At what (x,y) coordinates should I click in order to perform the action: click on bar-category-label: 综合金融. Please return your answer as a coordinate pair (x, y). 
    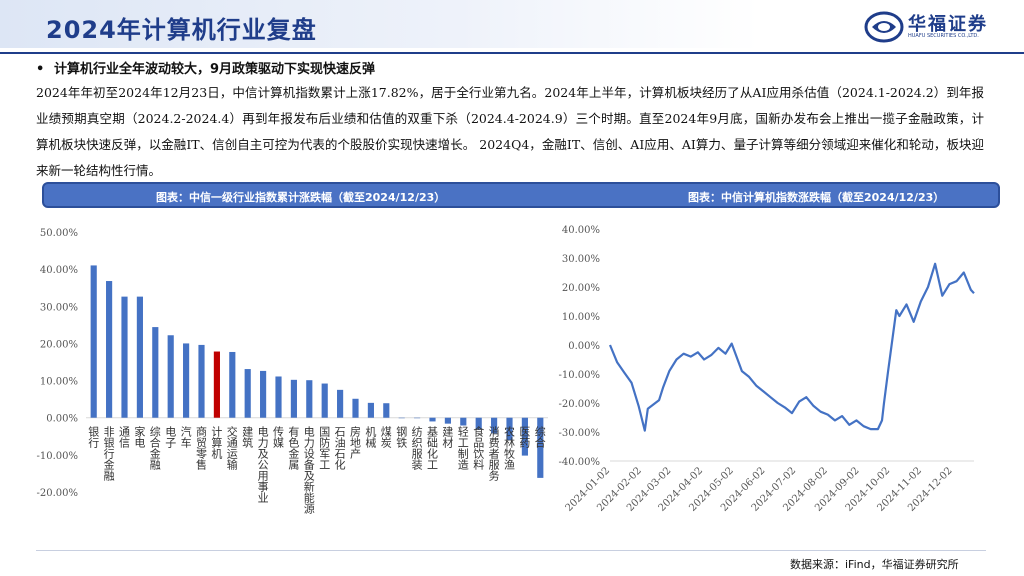
    Looking at the image, I should click on (155, 448).